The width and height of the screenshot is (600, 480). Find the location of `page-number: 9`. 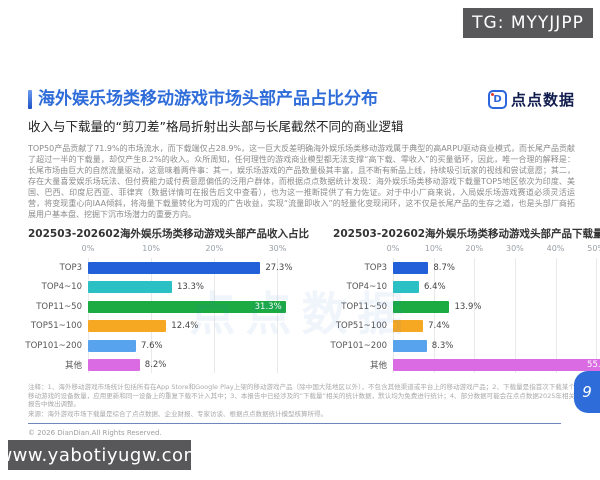

page-number: 9 is located at coordinates (587, 392).